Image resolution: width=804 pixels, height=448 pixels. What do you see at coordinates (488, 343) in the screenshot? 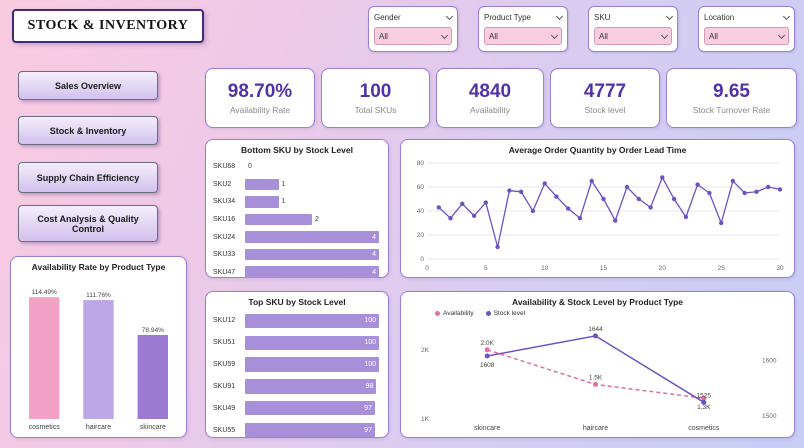
I see `svg-text: 2.0K` at bounding box center [488, 343].